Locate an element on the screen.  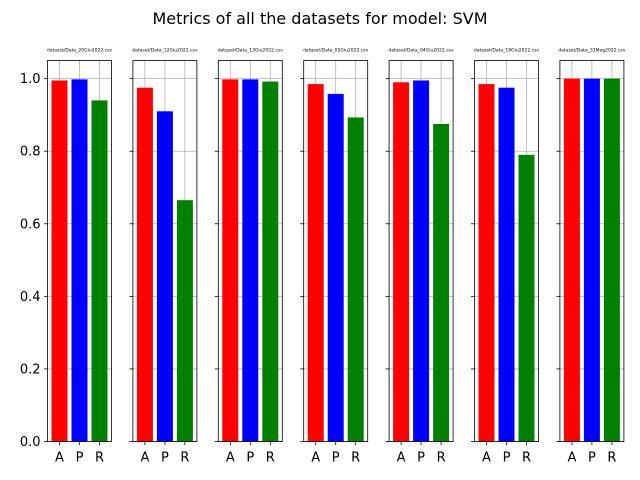
subplot-title: dataset/Data_20Giu2022.csv is located at coordinates (80, 51).